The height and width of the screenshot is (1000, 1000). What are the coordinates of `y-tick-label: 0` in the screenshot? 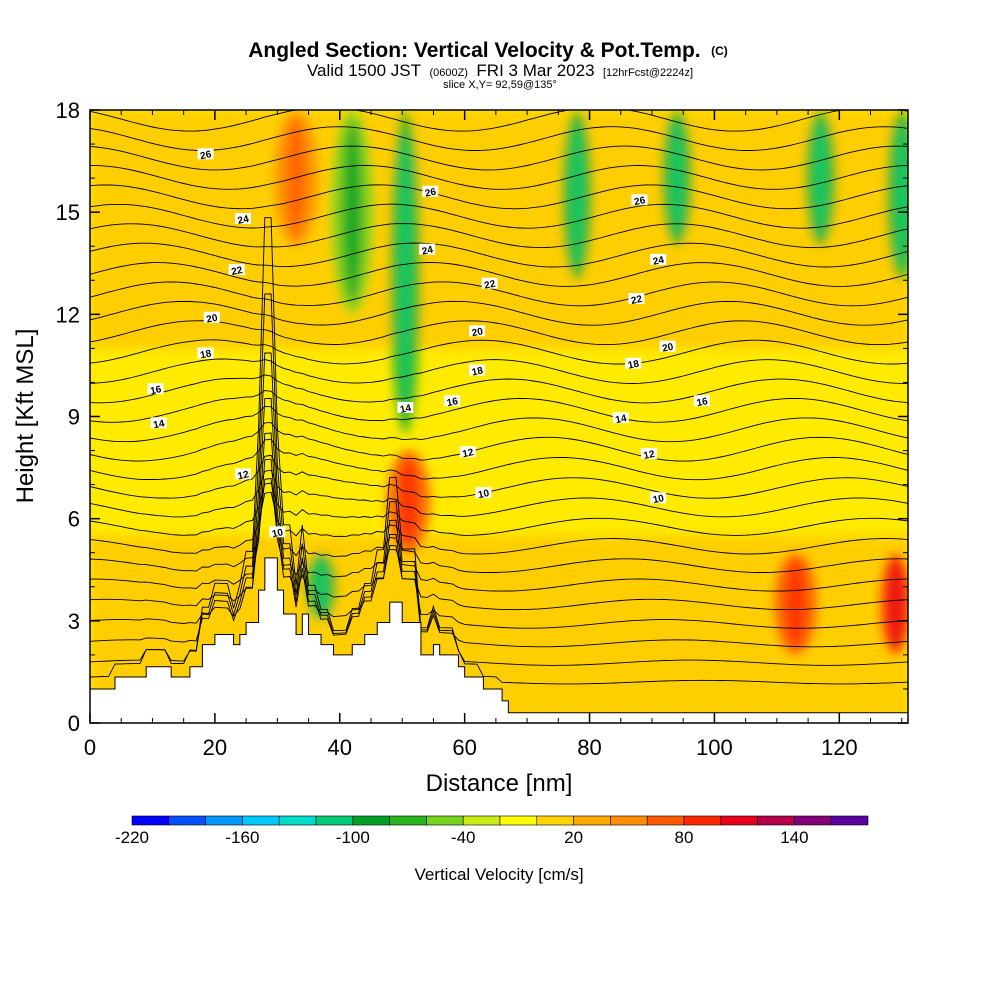 It's located at (74, 723).